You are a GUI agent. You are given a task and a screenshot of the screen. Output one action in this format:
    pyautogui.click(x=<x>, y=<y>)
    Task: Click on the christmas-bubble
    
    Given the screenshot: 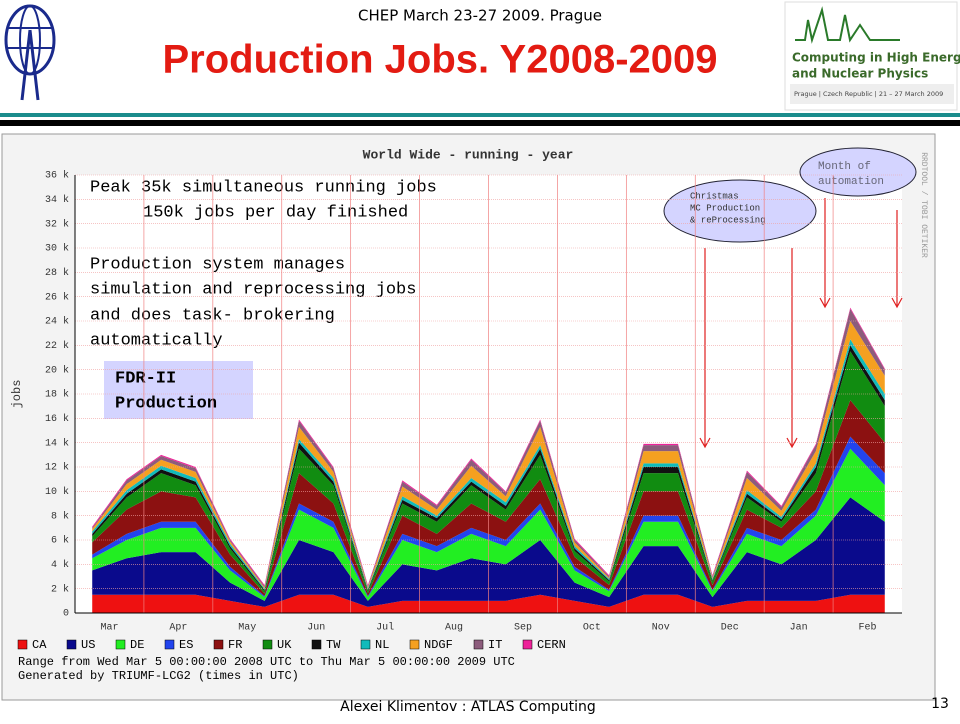 What is the action you would take?
    pyautogui.click(x=740, y=211)
    